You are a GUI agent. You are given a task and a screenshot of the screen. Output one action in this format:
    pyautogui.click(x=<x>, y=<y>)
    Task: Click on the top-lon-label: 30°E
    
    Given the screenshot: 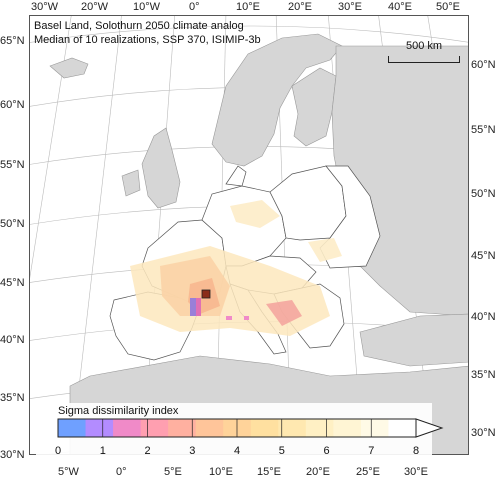 What is the action you would take?
    pyautogui.click(x=350, y=7)
    